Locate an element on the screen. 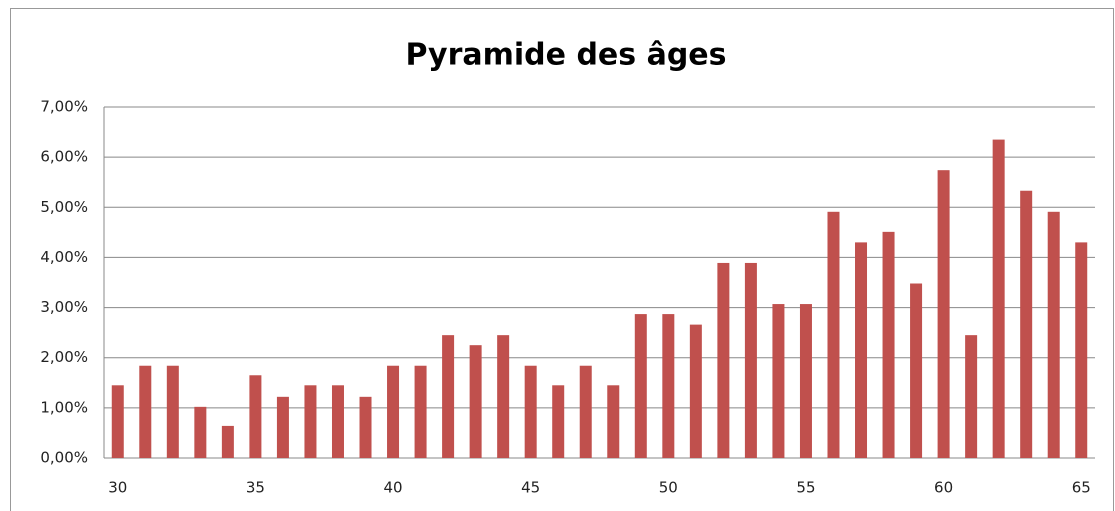  x-tick-label: 65 is located at coordinates (1081, 488).